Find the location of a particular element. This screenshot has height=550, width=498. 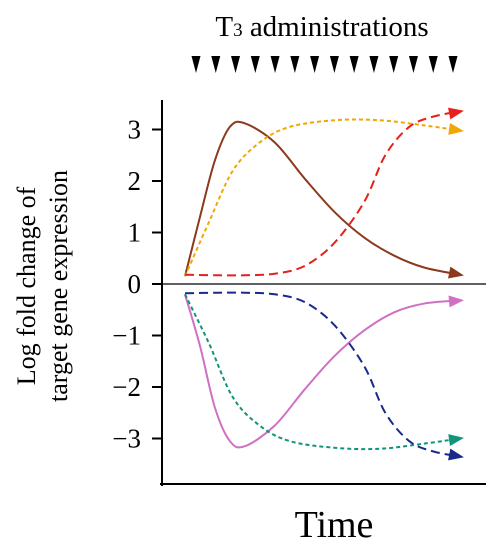

y-tick-label: −1 is located at coordinates (126, 336).